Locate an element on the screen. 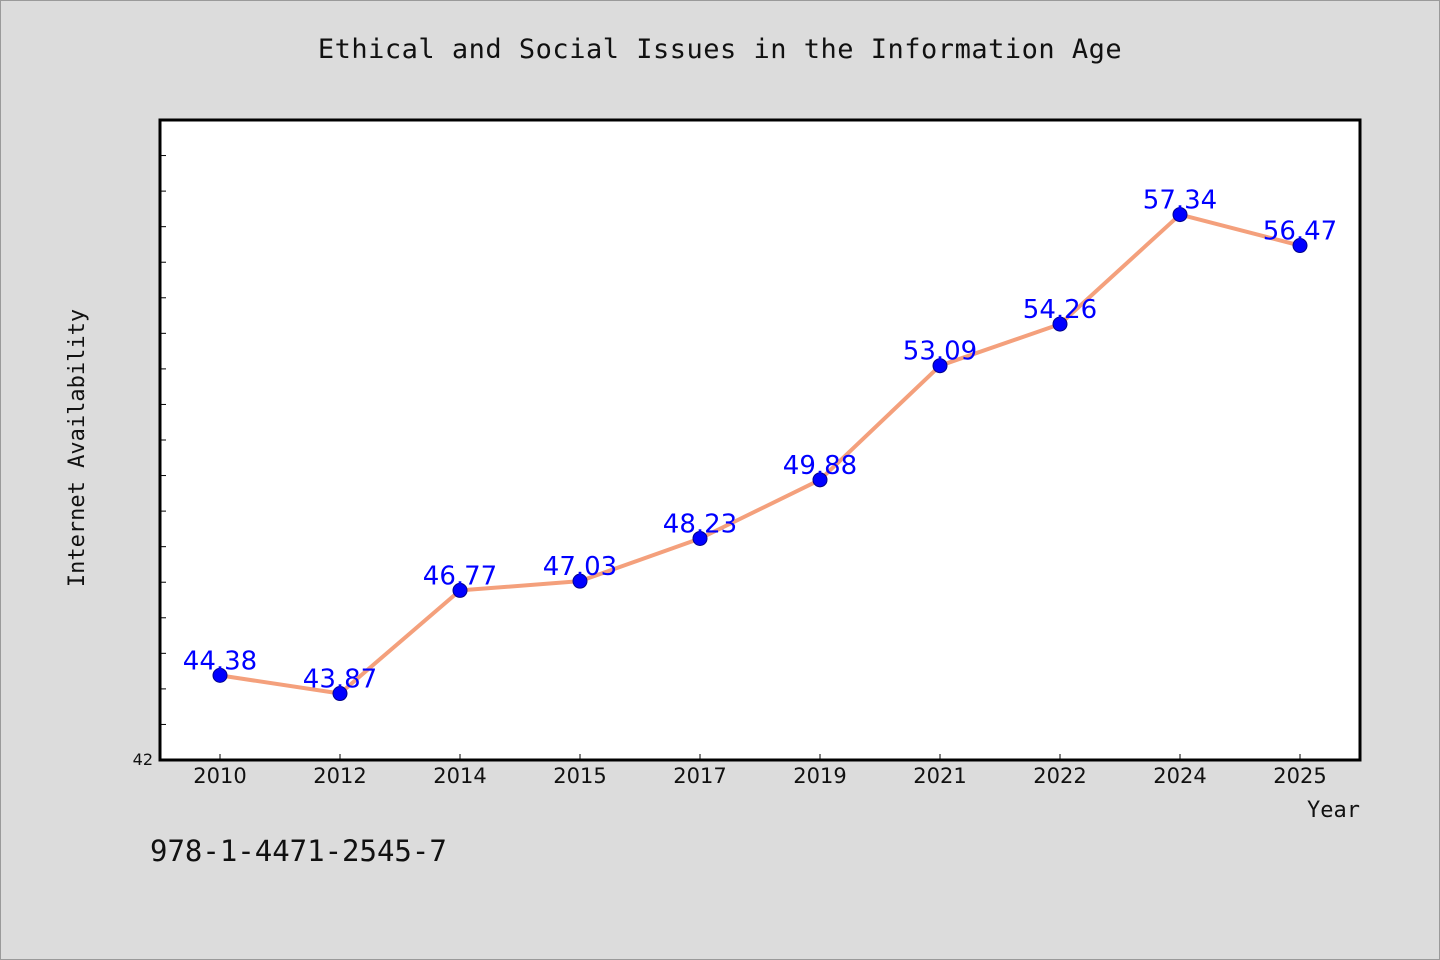 Image resolution: width=1440 pixels, height=960 pixels. x-tick-label: 2019 is located at coordinates (819, 776).